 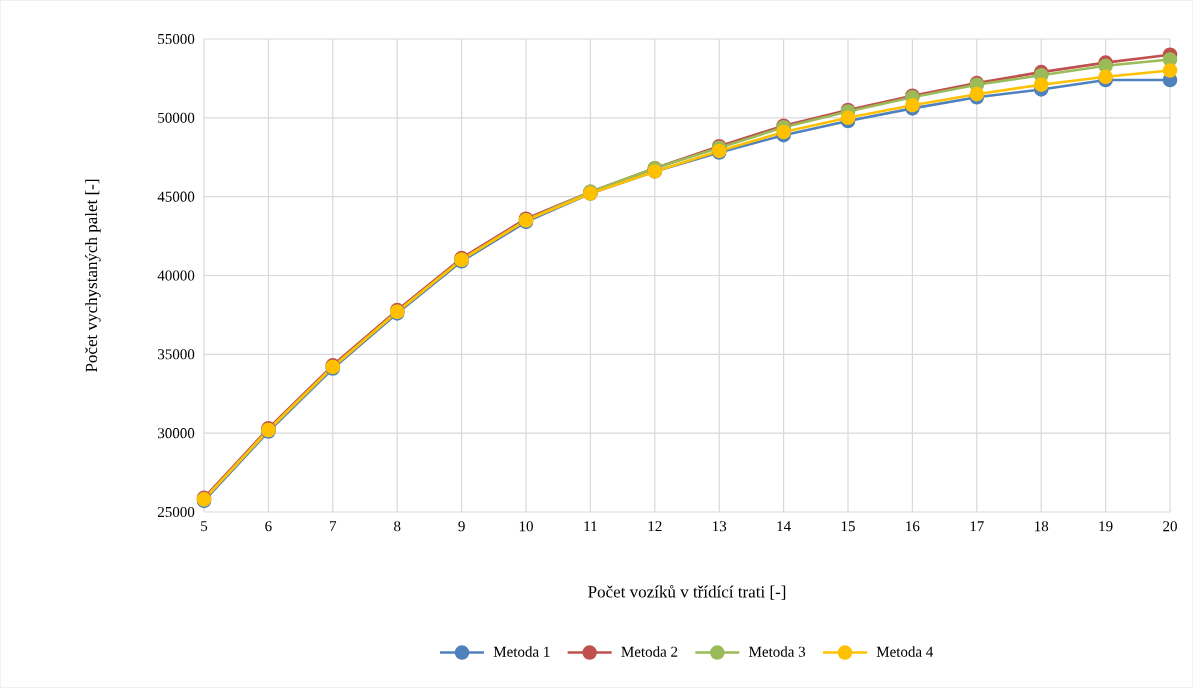 I want to click on x-tick-label: 7, so click(x=333, y=526).